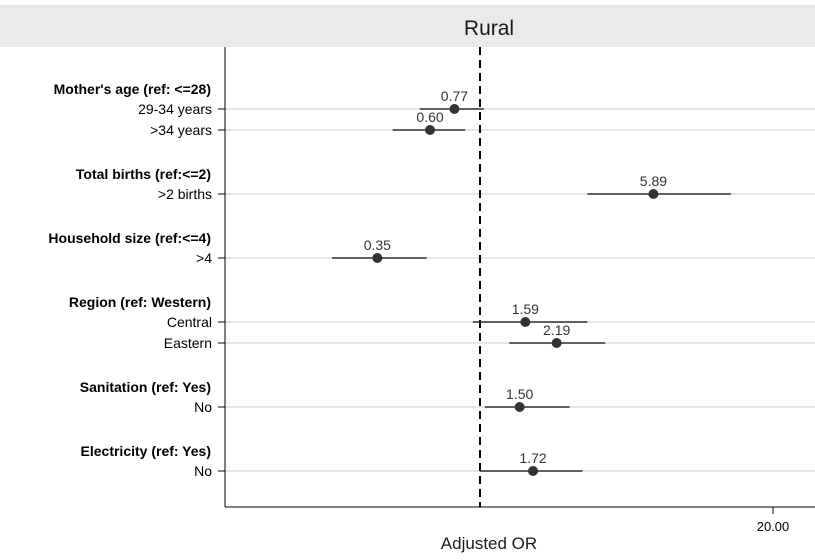  I want to click on row-label: >2 births, so click(185, 194).